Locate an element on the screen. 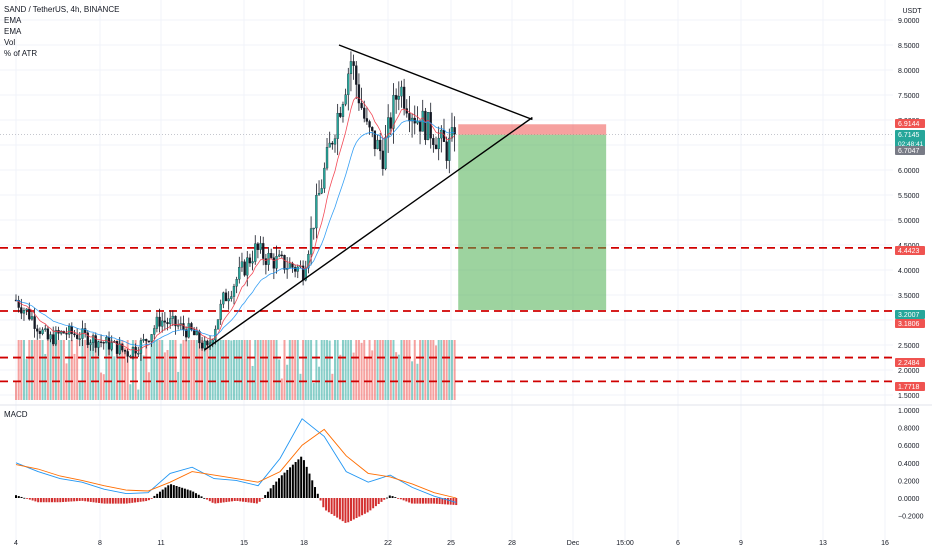 Image resolution: width=932 pixels, height=550 pixels. macd-label: MACD is located at coordinates (16, 414).